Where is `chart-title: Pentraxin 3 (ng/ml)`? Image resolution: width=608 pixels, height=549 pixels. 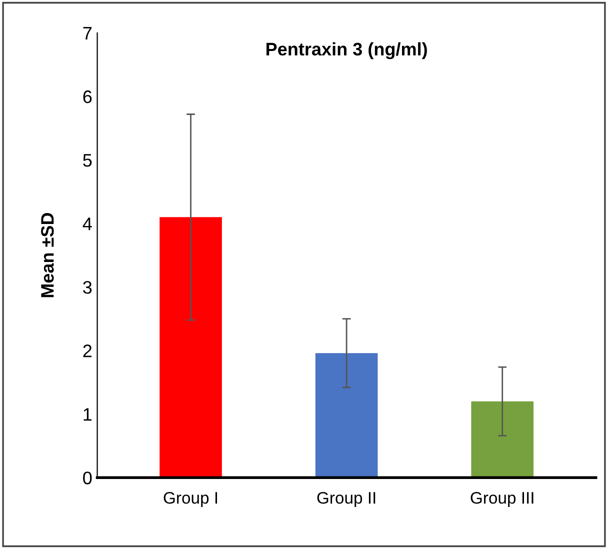
chart-title: Pentraxin 3 (ng/ml) is located at coordinates (346, 51).